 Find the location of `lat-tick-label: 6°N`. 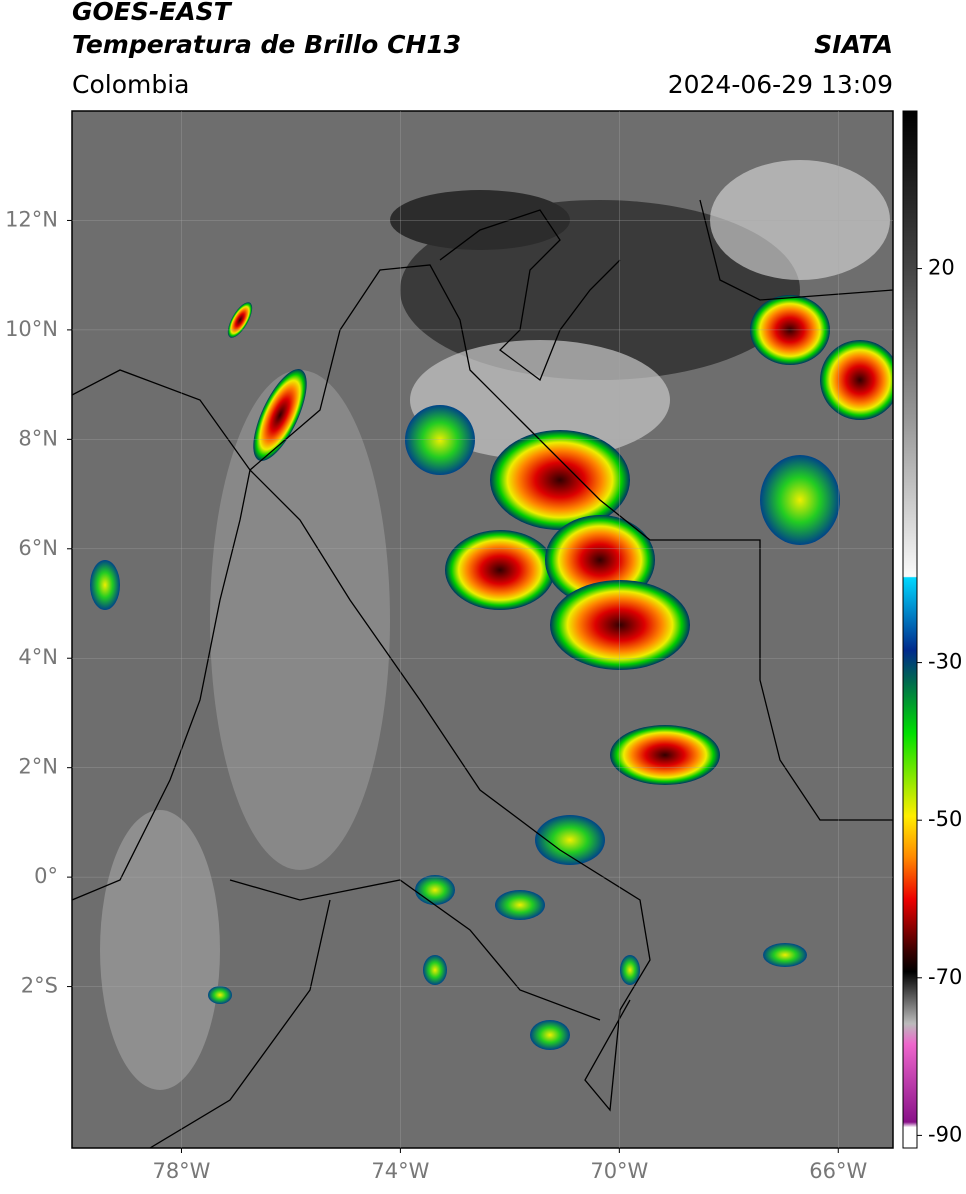

lat-tick-label: 6°N is located at coordinates (38, 548).